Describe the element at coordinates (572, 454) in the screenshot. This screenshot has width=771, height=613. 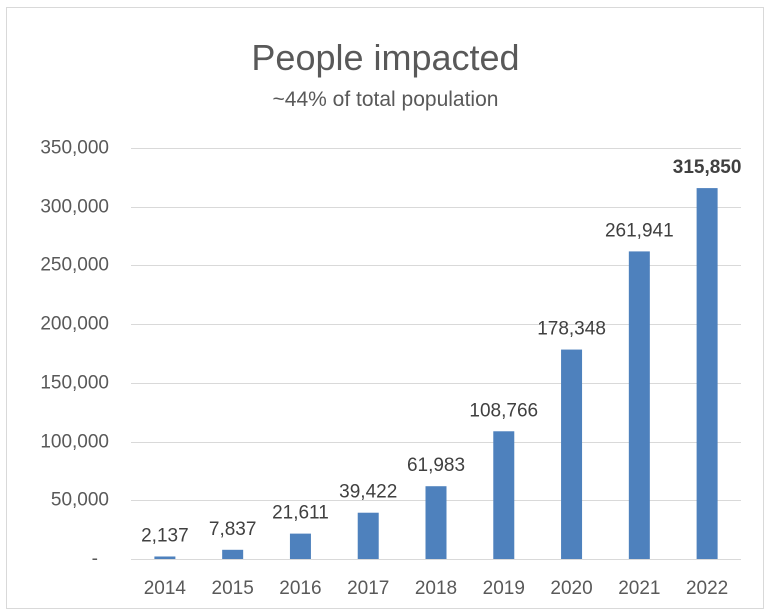
I see `bar-2020` at that location.